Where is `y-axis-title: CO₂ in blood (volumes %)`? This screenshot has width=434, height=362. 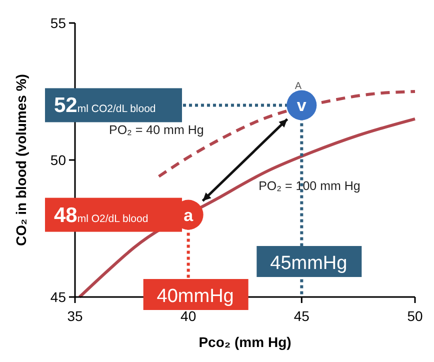
y-axis-title: CO₂ in blood (volumes %) is located at coordinates (21, 160).